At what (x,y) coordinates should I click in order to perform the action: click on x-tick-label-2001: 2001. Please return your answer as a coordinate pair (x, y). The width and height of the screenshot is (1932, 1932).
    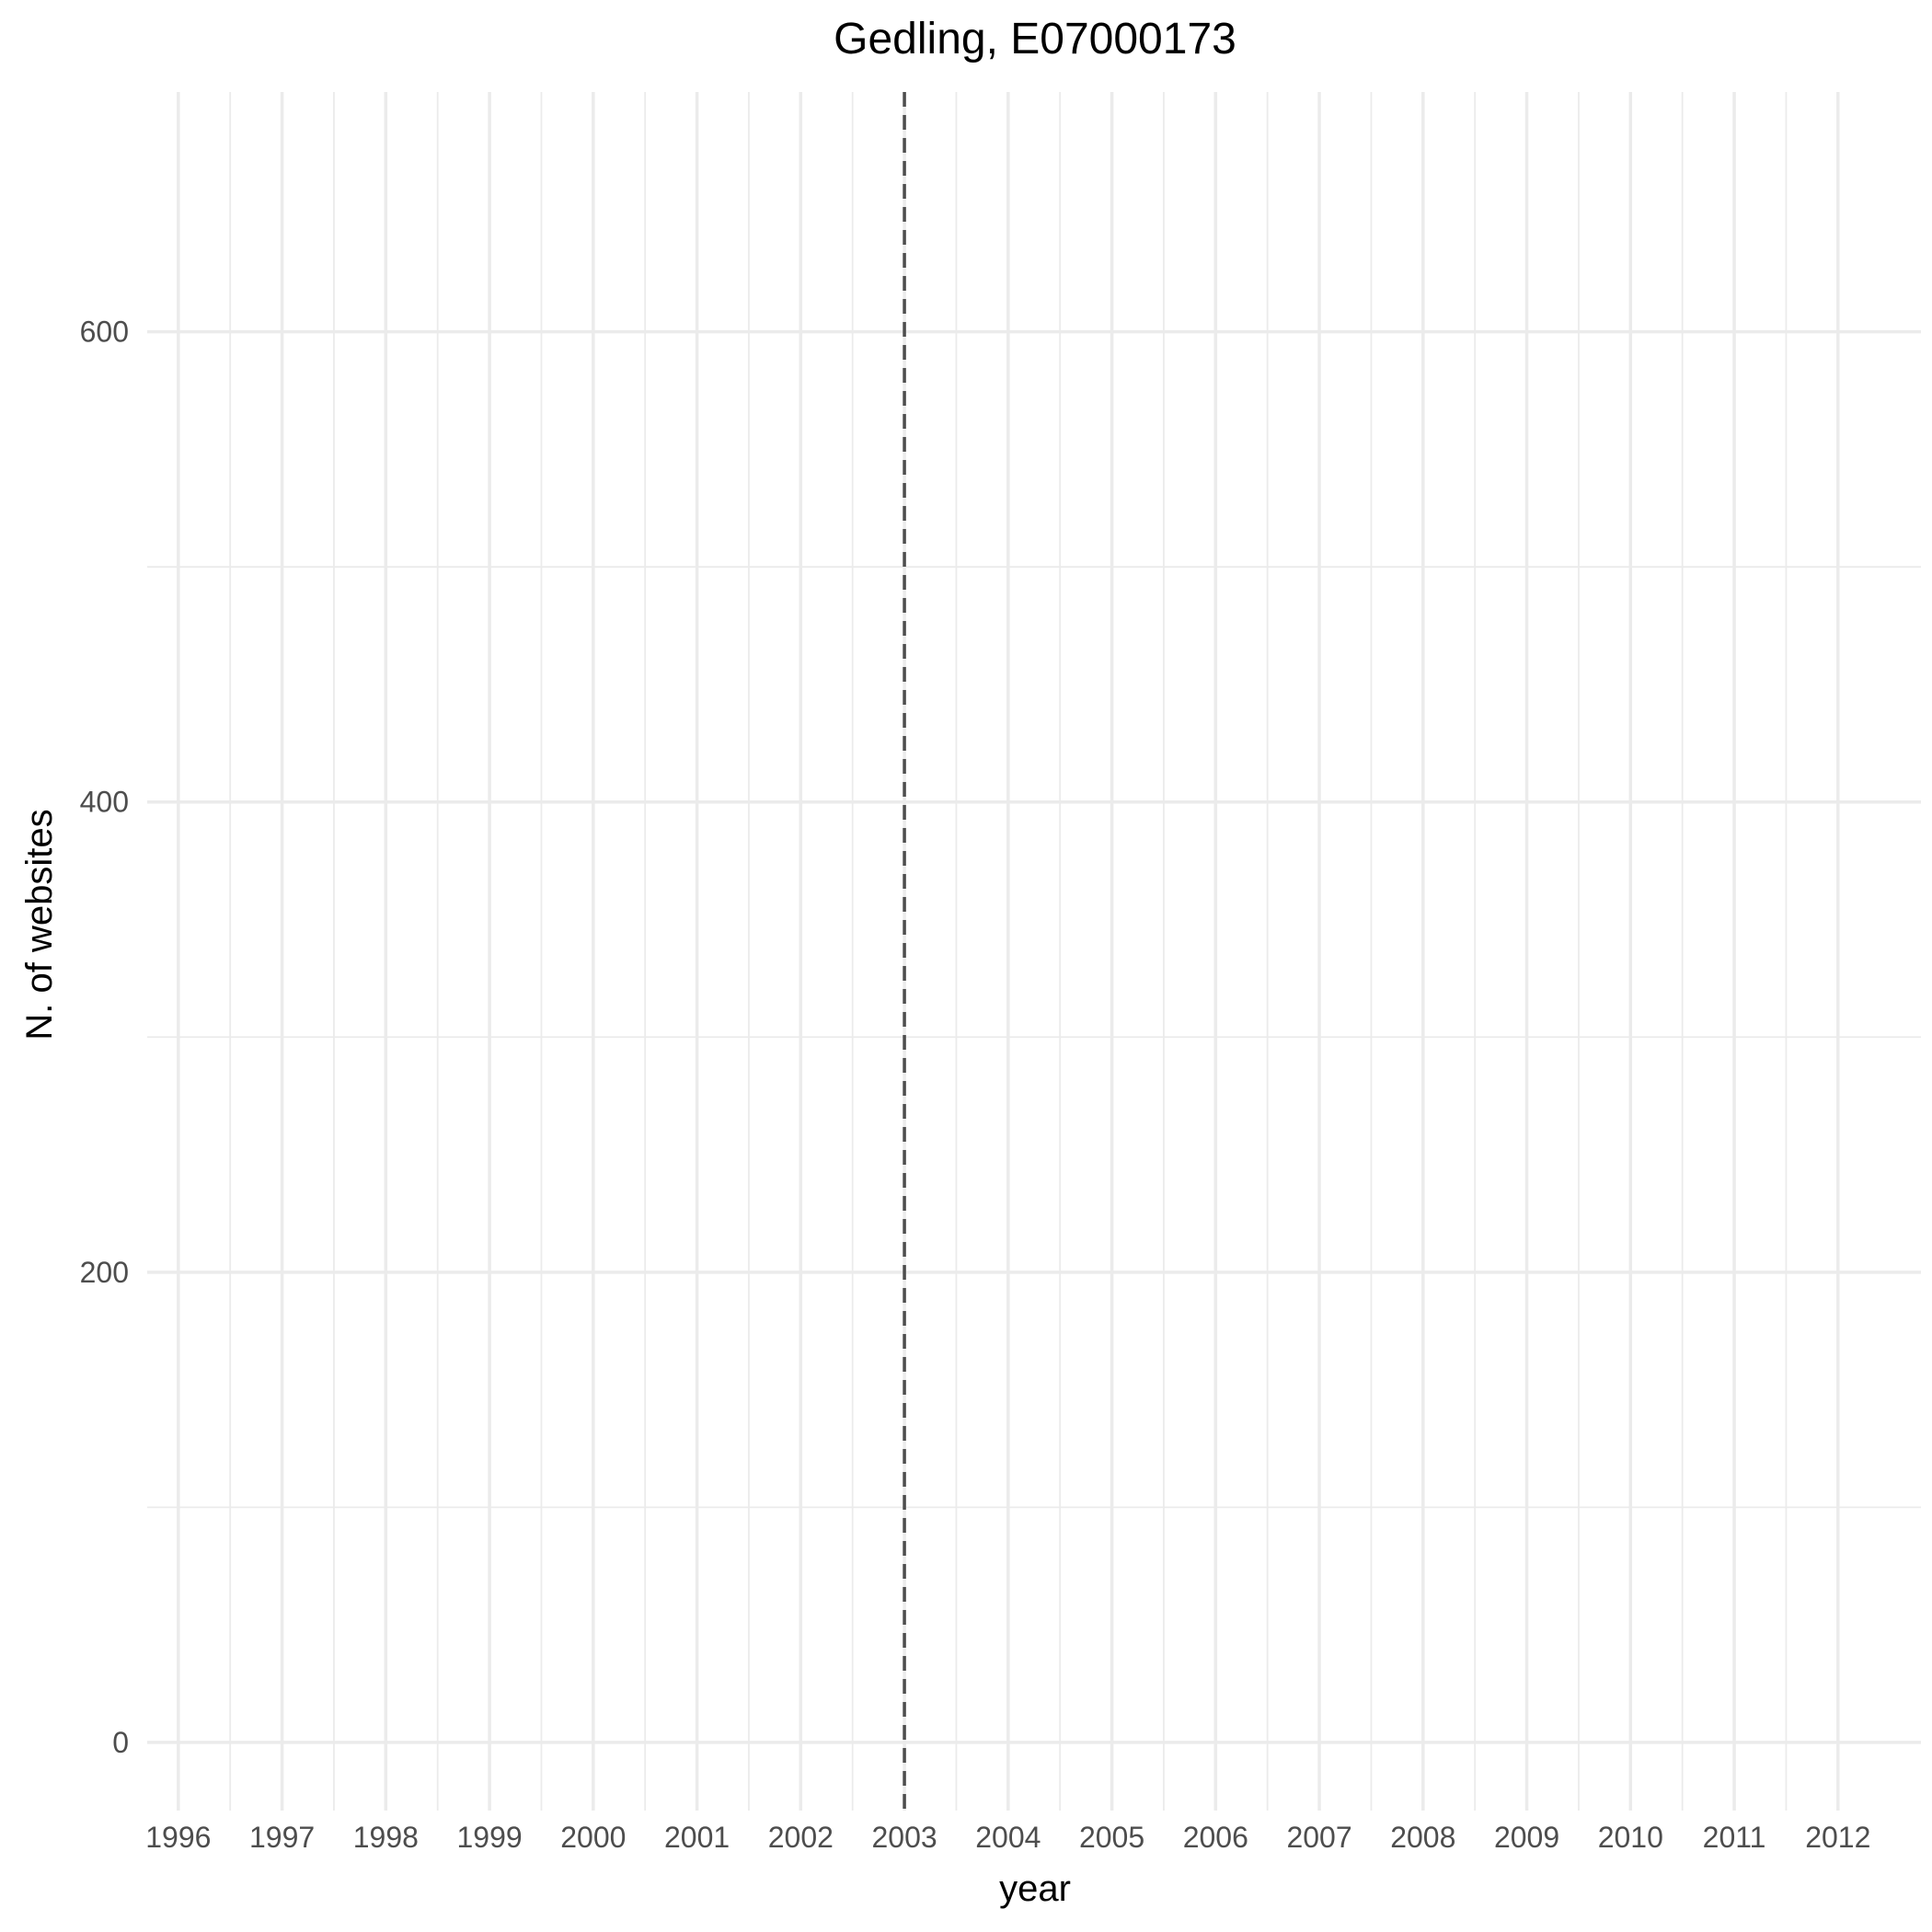
    Looking at the image, I should click on (697, 1837).